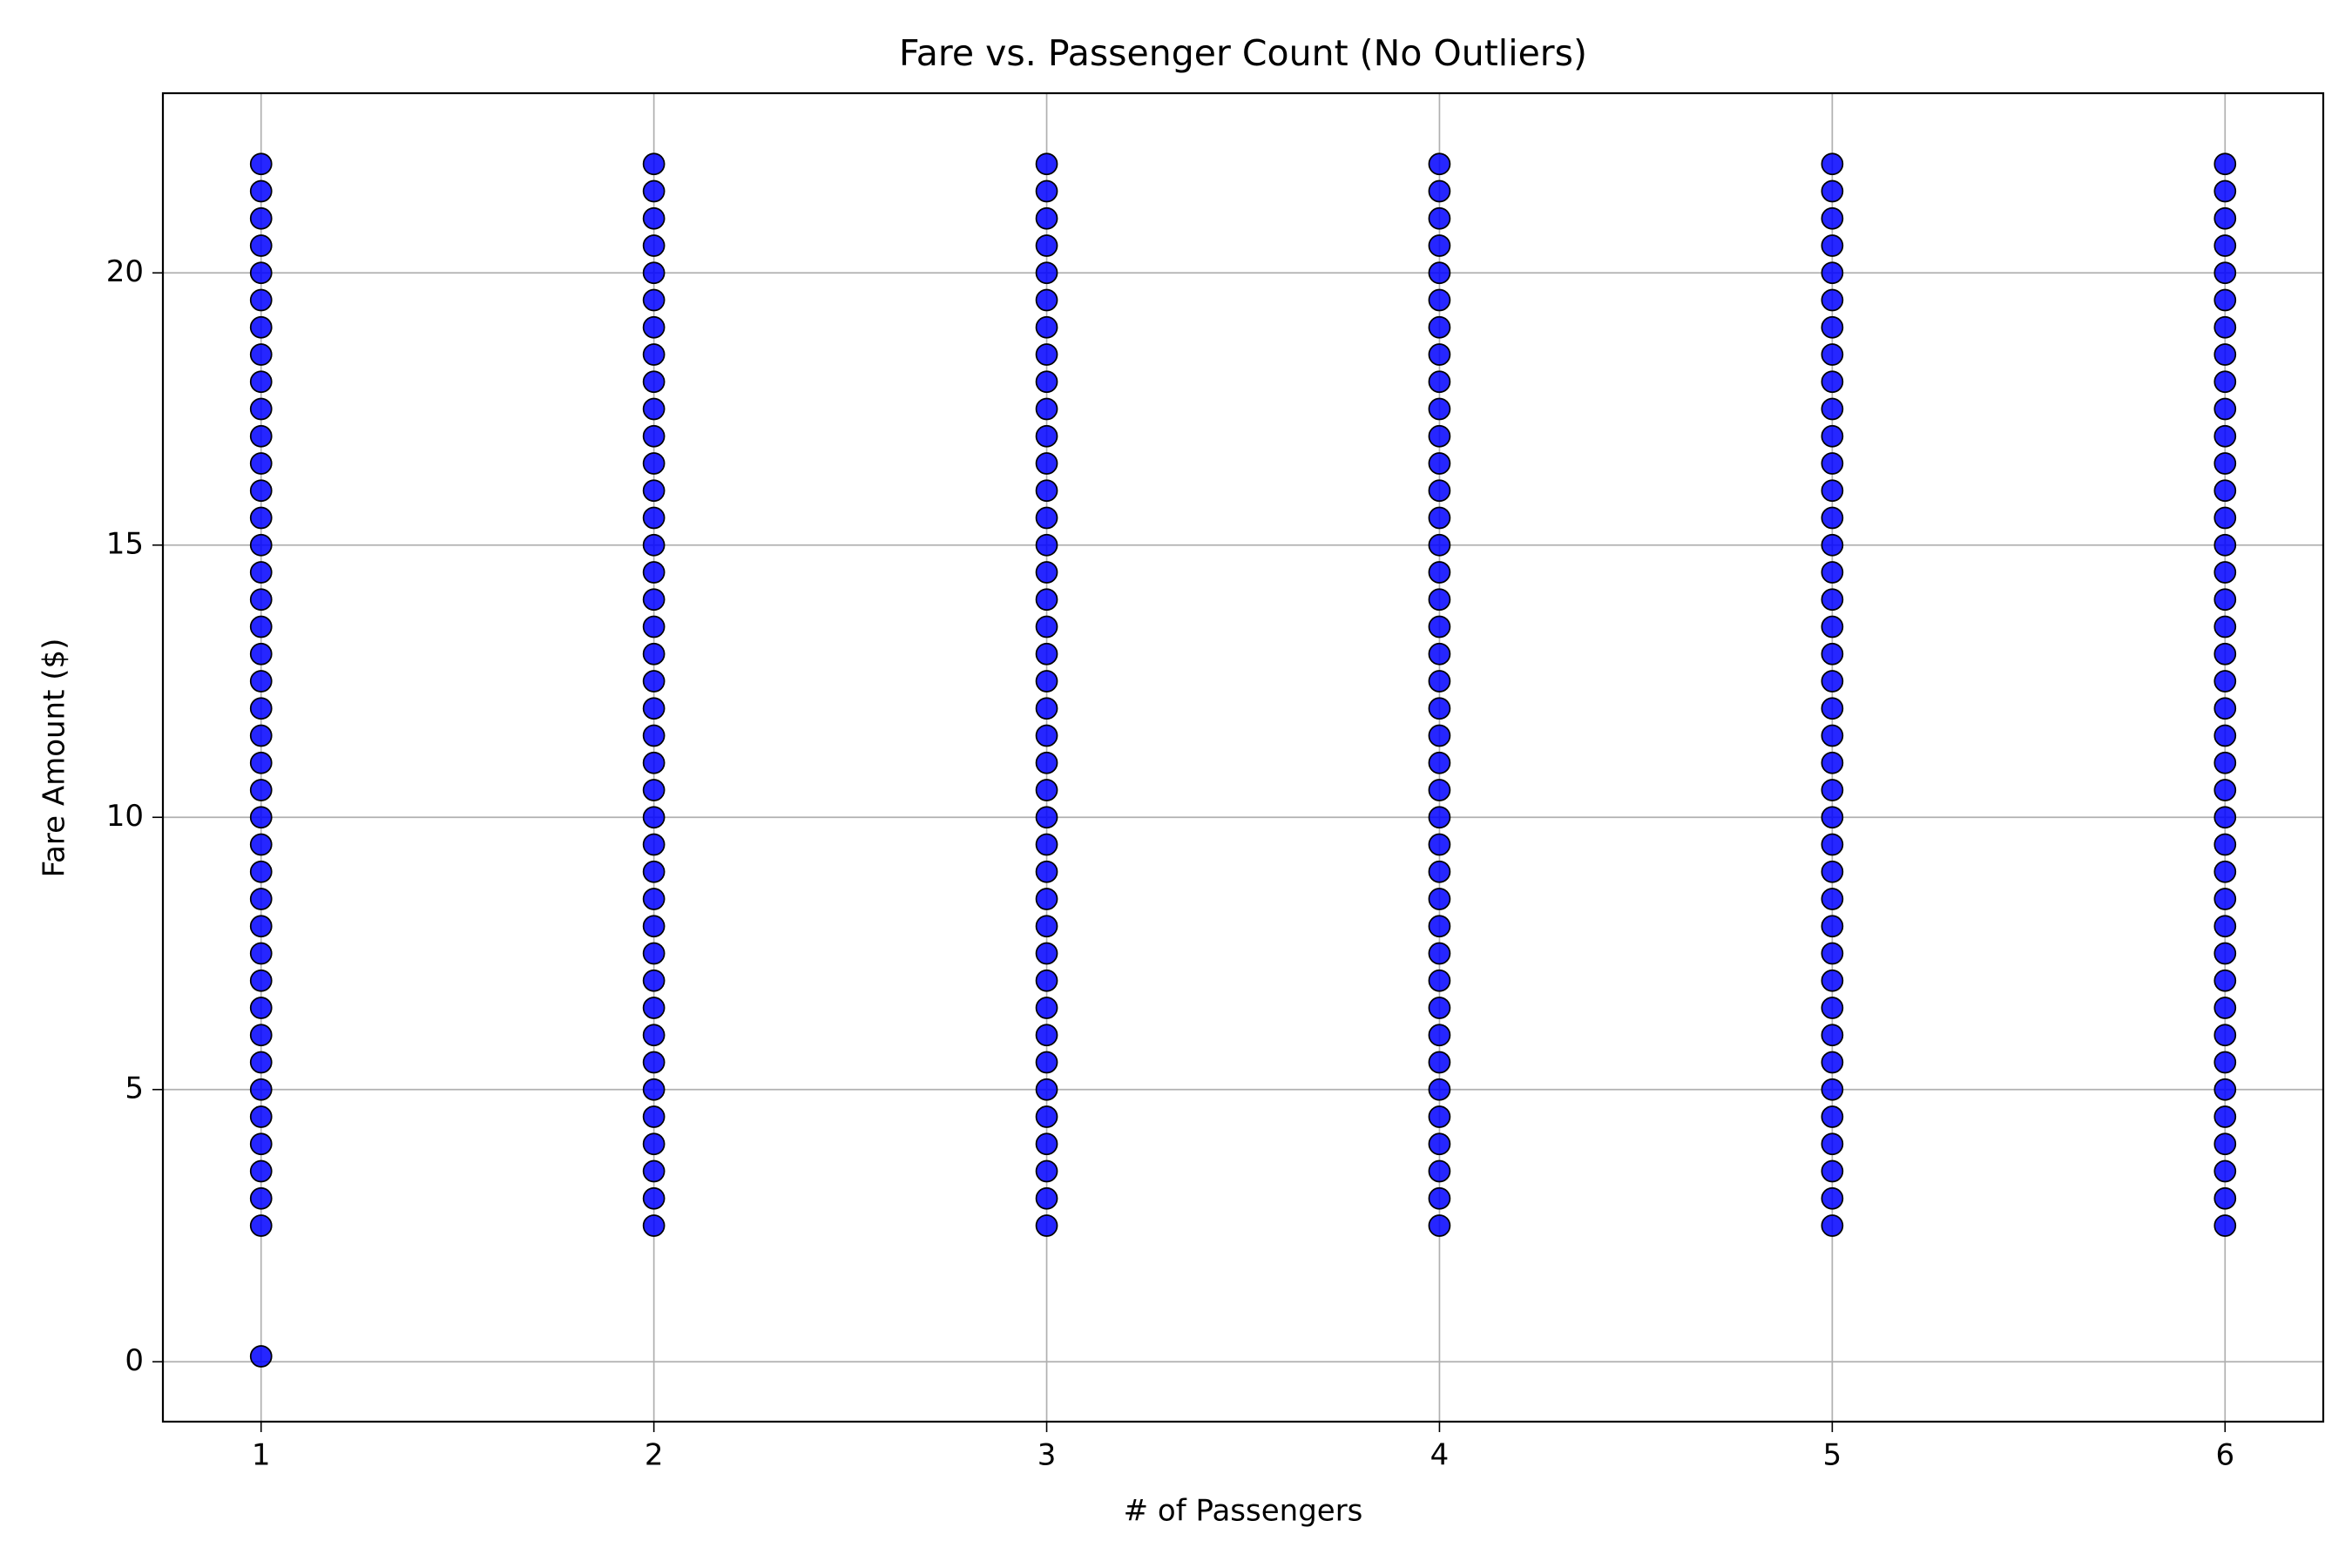  I want to click on x-tick-label: 5, so click(1832, 1456).